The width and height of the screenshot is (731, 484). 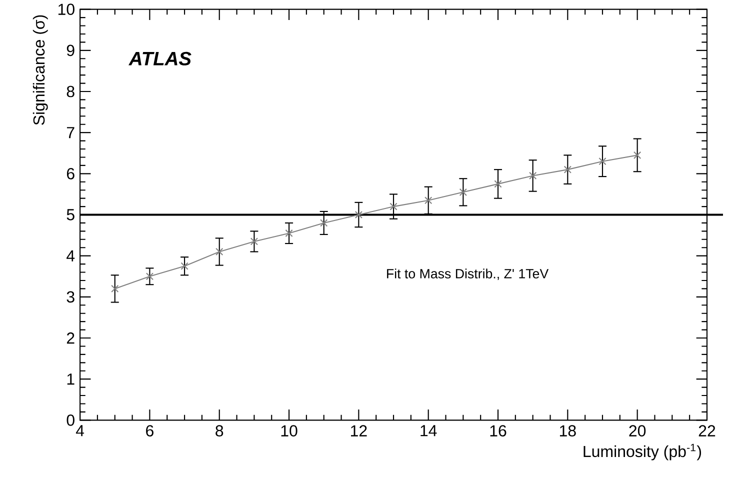 I want to click on y-tick-label: 5, so click(x=70, y=214).